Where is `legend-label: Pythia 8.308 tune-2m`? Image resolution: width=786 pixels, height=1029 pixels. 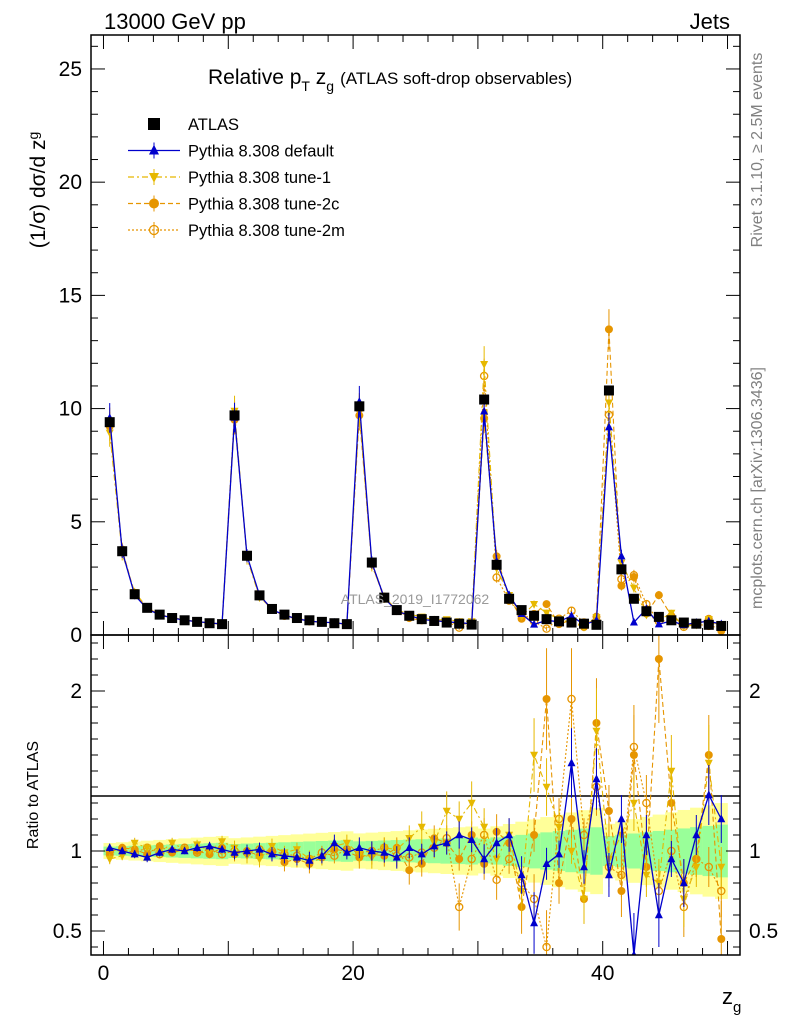
legend-label: Pythia 8.308 tune-2m is located at coordinates (266, 231).